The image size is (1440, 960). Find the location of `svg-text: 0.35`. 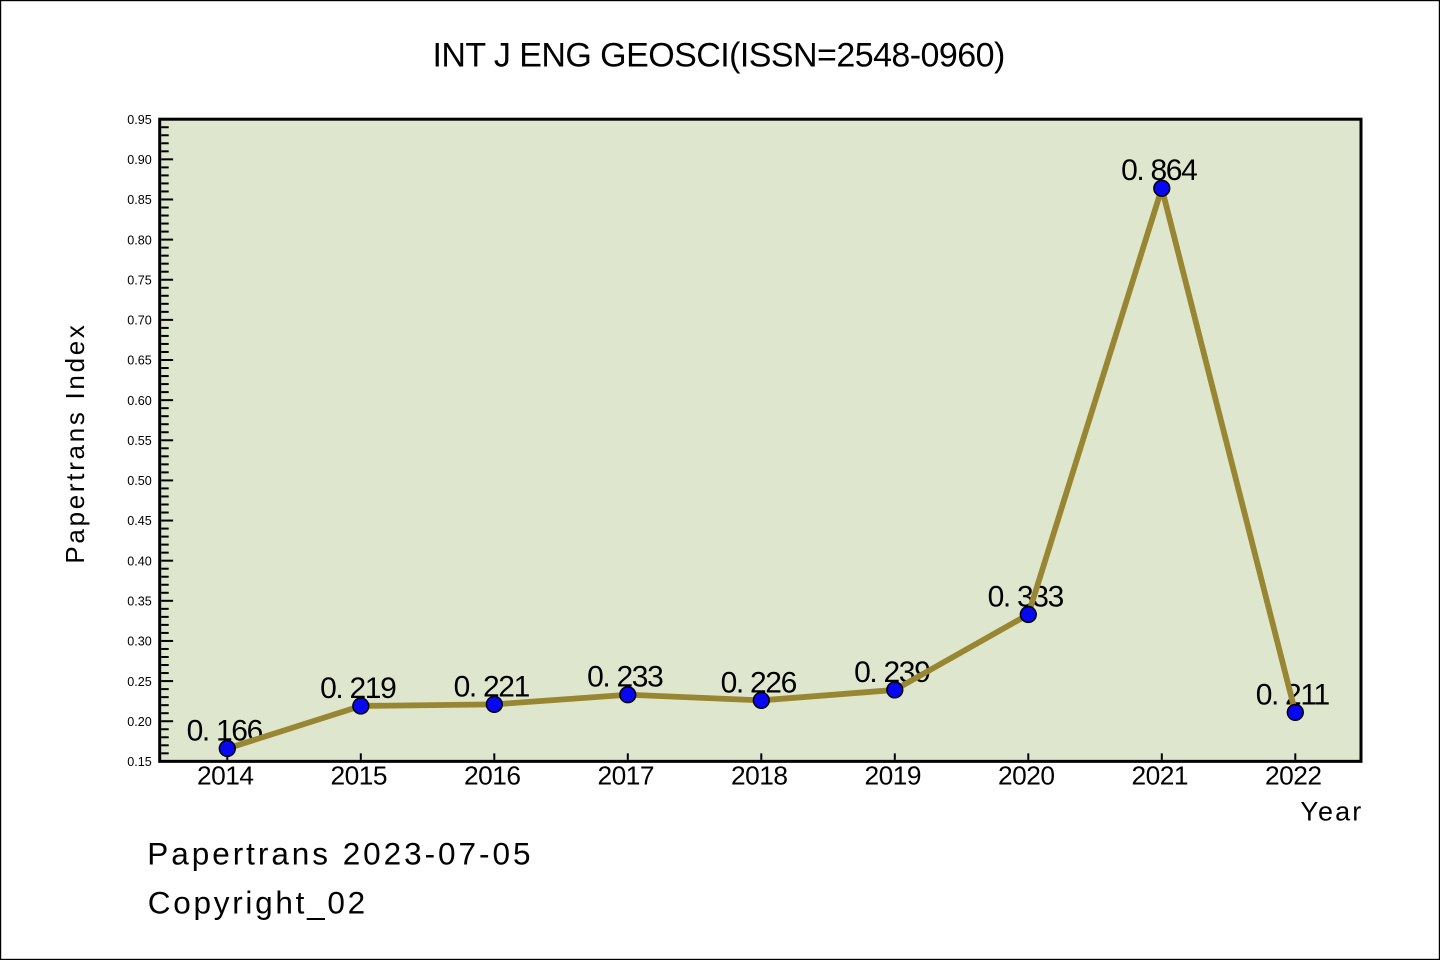

svg-text: 0.35 is located at coordinates (139, 602).